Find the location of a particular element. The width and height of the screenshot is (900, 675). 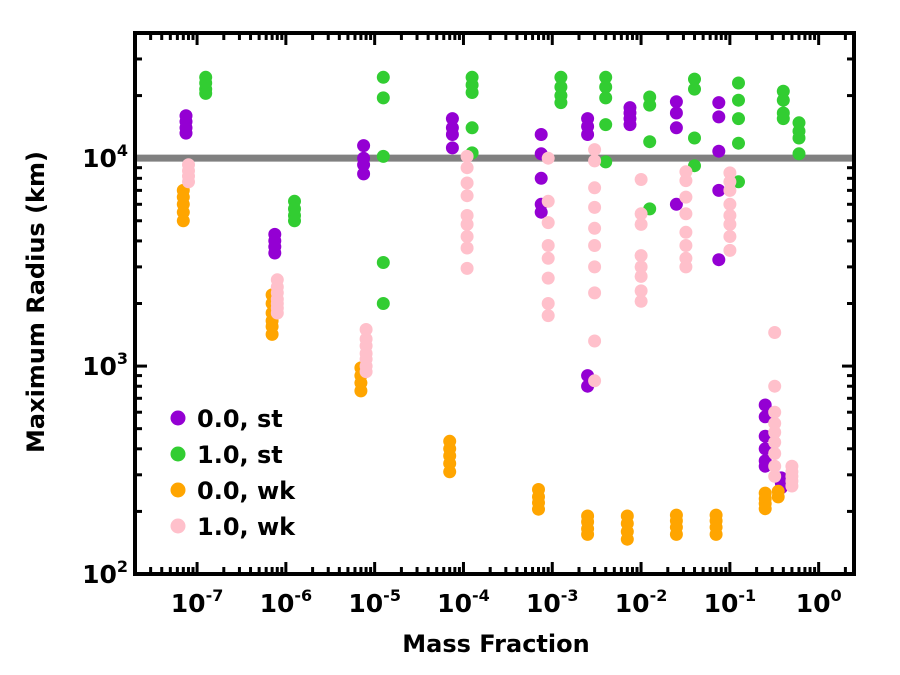

y-axis-label: Maximum Radius (km) is located at coordinates (36, 302).